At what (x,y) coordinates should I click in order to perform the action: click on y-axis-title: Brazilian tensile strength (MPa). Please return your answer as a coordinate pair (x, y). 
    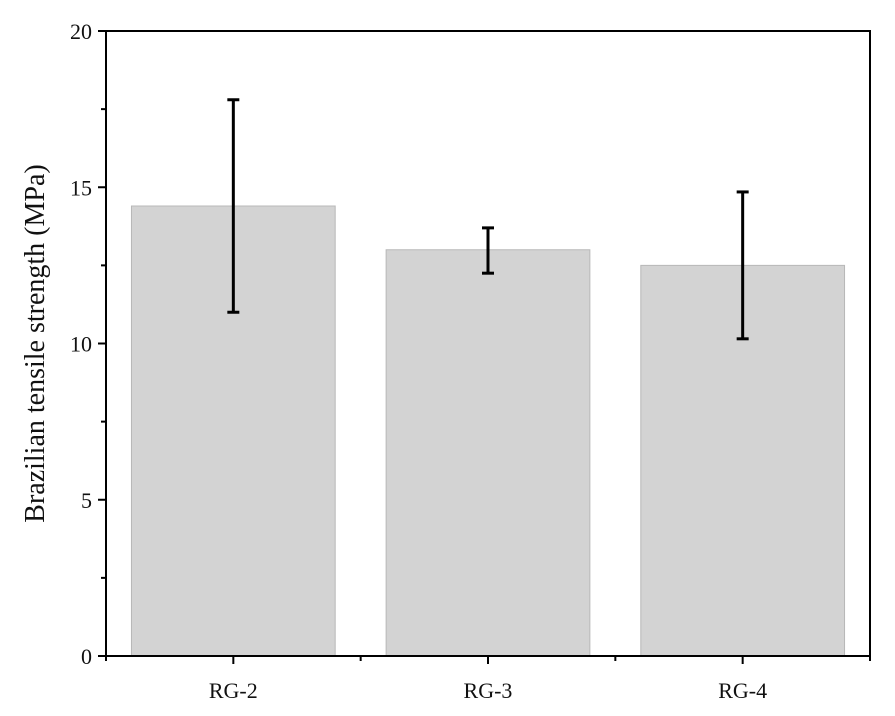
    Looking at the image, I should click on (35, 343).